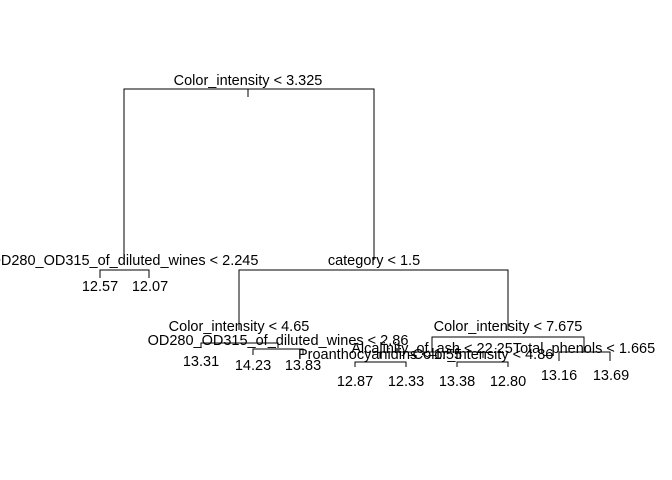 Image resolution: width=672 pixels, height=480 pixels. I want to click on branch-rrlr, so click(482, 364).